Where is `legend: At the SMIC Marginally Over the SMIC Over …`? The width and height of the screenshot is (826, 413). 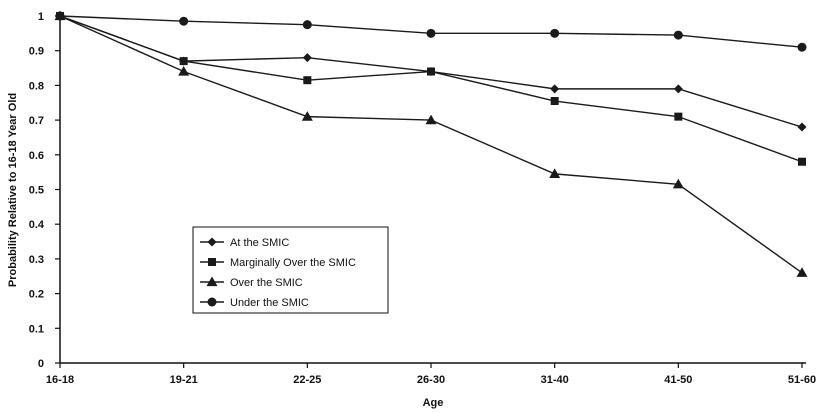 legend: At the SMIC Marginally Over the SMIC Over … is located at coordinates (290, 270).